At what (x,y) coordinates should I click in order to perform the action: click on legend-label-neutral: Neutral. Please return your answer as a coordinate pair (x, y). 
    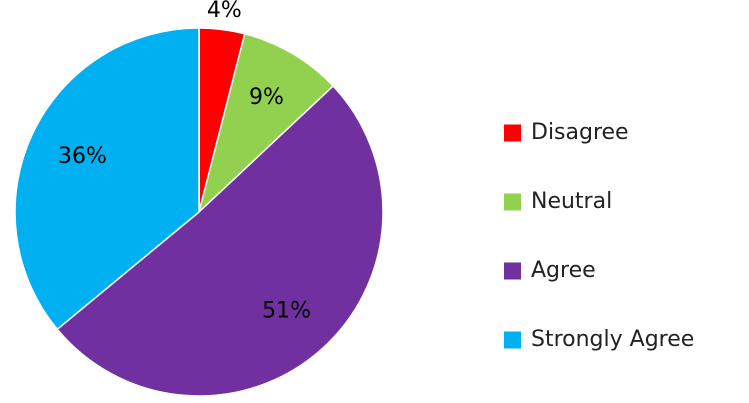
    Looking at the image, I should click on (571, 201).